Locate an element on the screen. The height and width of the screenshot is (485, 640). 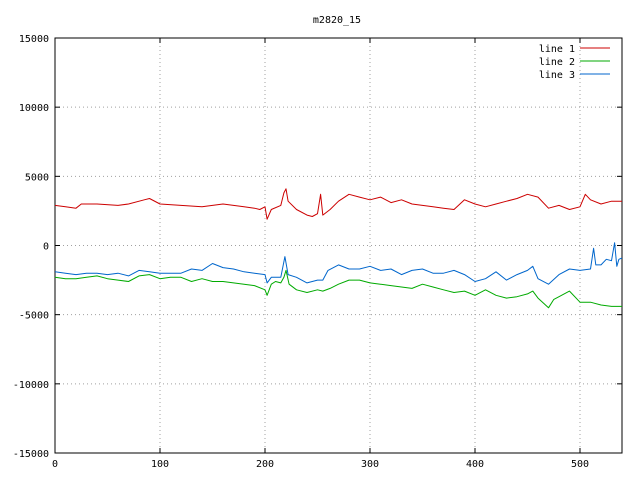
legend-label: line 1 is located at coordinates (557, 49).